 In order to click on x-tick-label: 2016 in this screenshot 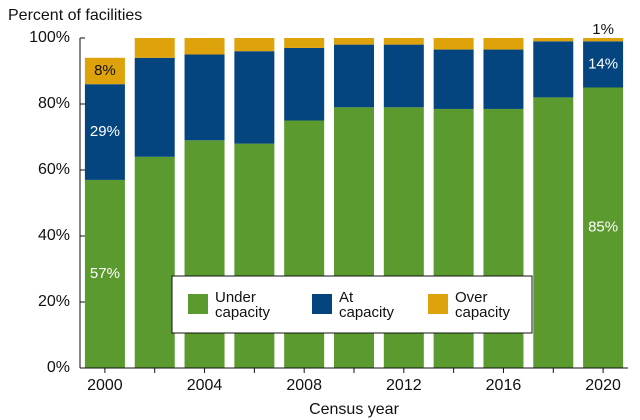, I will do `click(504, 385)`.